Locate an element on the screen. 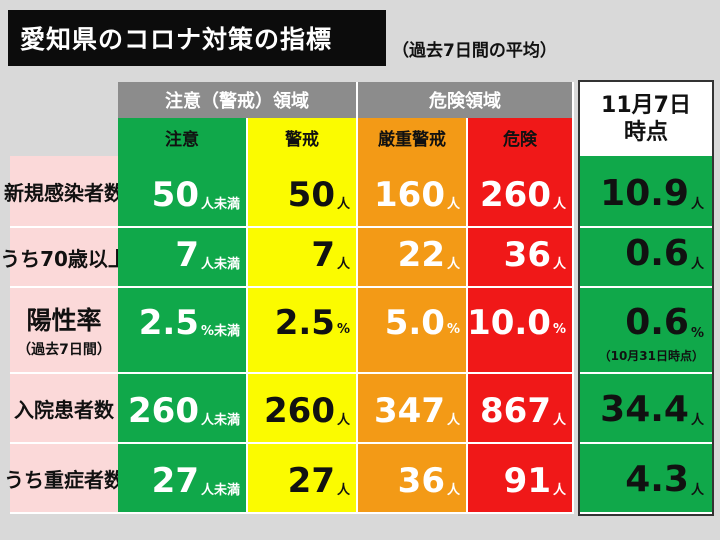 This screenshot has width=720, height=540. current-date: 11月7日 is located at coordinates (646, 105).